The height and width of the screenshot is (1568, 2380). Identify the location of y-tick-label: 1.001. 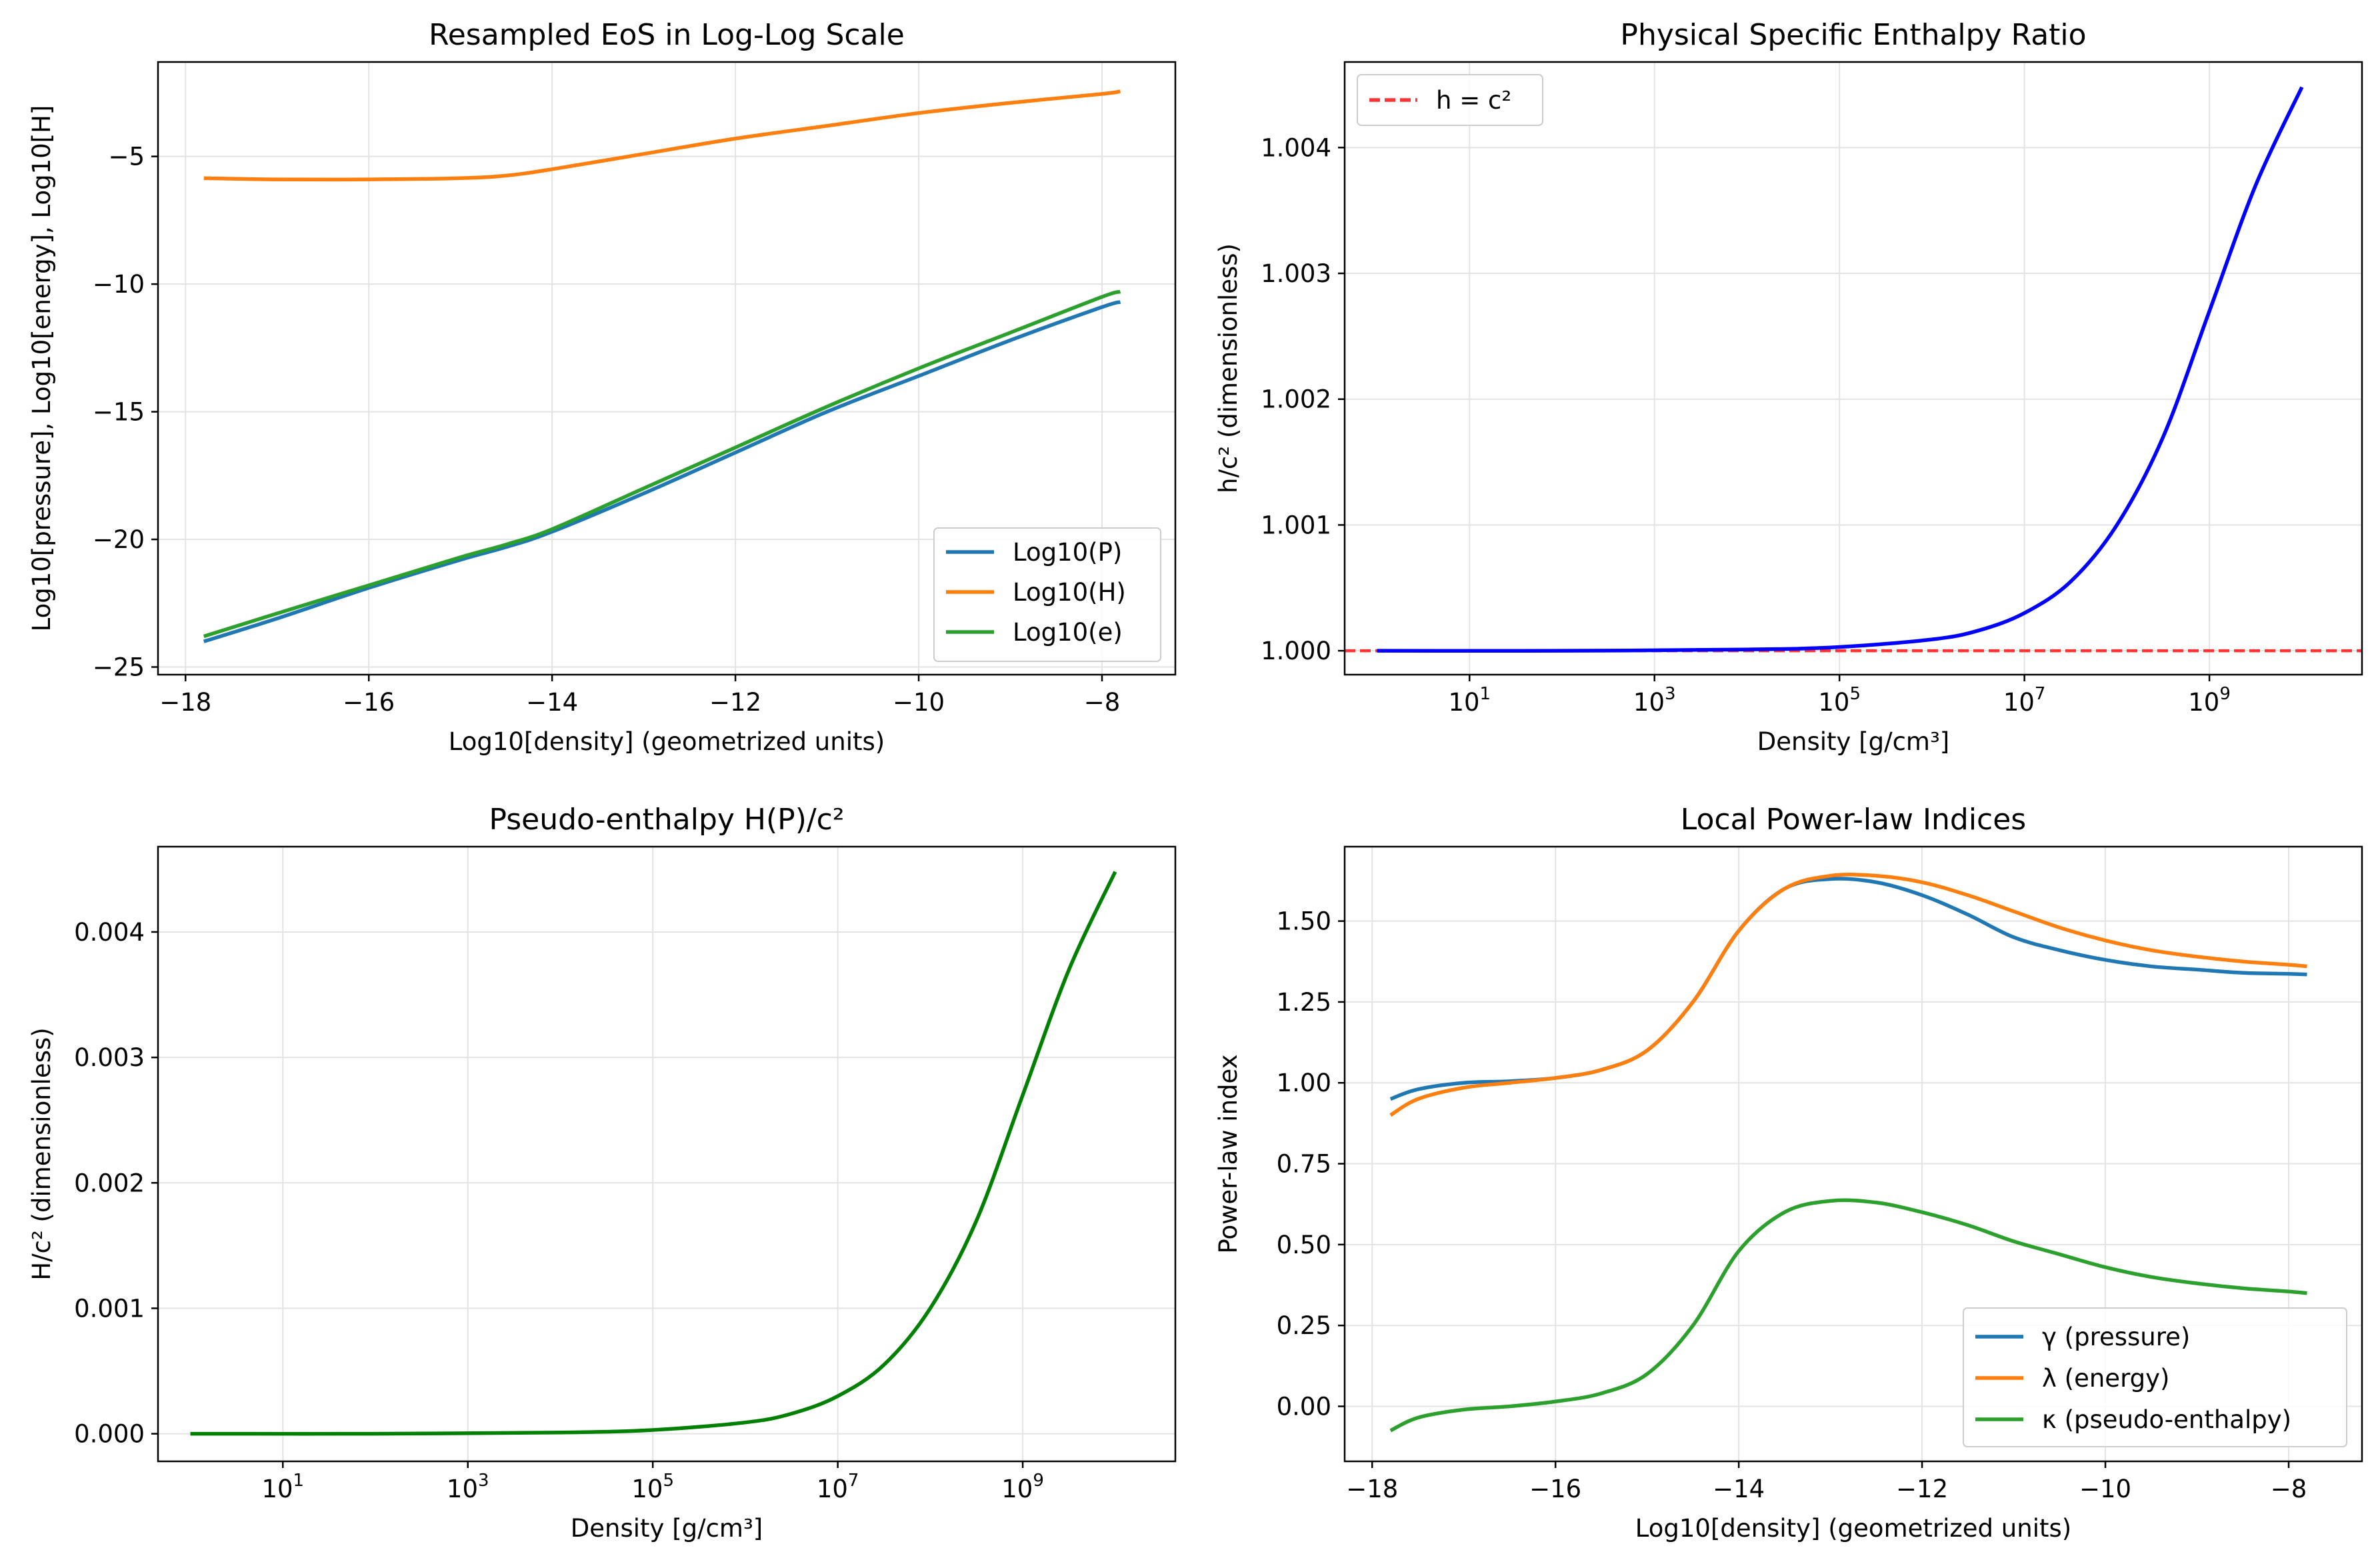
(1296, 525).